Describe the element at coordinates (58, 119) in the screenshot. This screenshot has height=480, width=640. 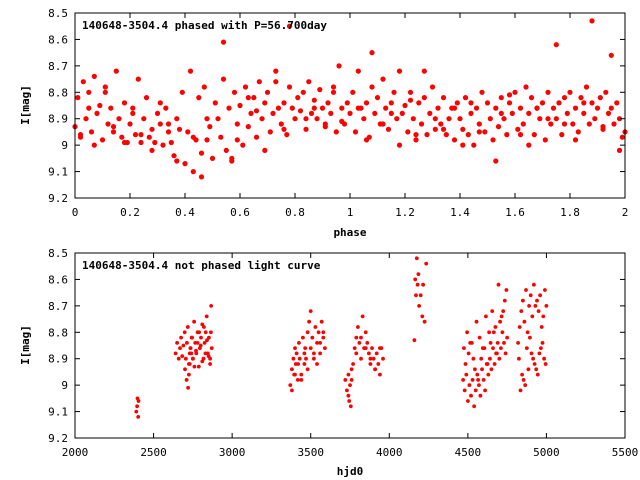
I see `phased-y-tick-label: 8.9` at that location.